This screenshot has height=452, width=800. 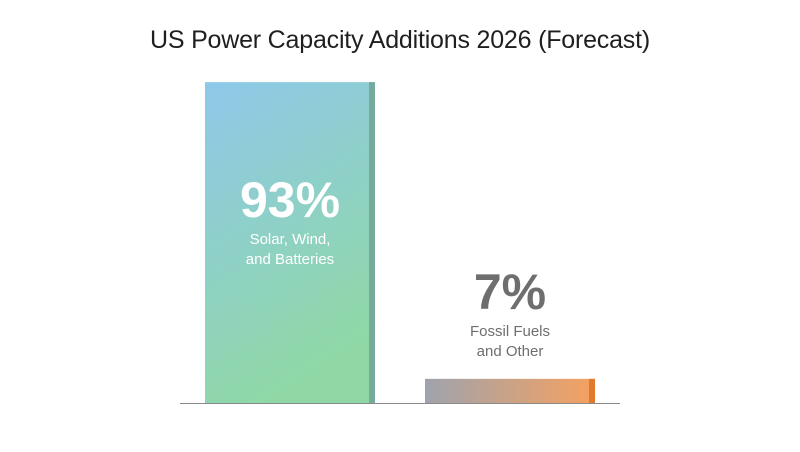 What do you see at coordinates (372, 243) in the screenshot?
I see `bar-1-edge` at bounding box center [372, 243].